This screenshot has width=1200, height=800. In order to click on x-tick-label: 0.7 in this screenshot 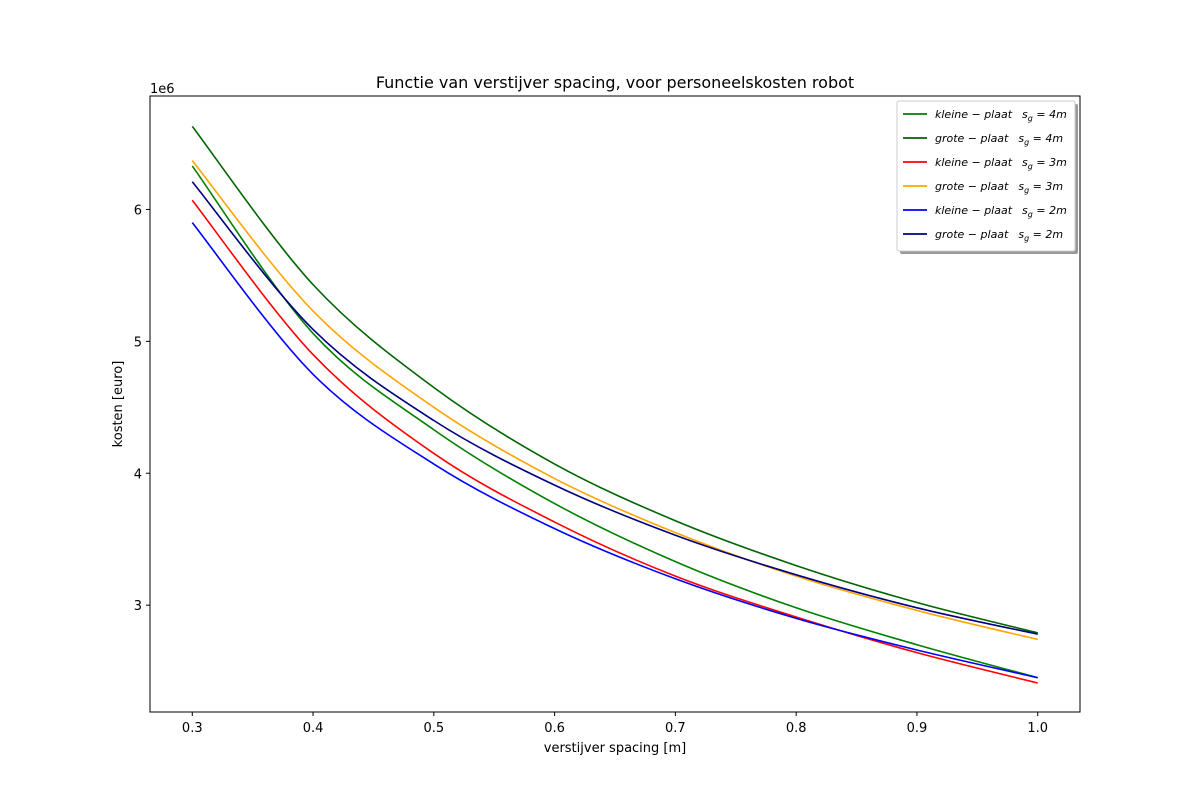, I will do `click(675, 728)`.